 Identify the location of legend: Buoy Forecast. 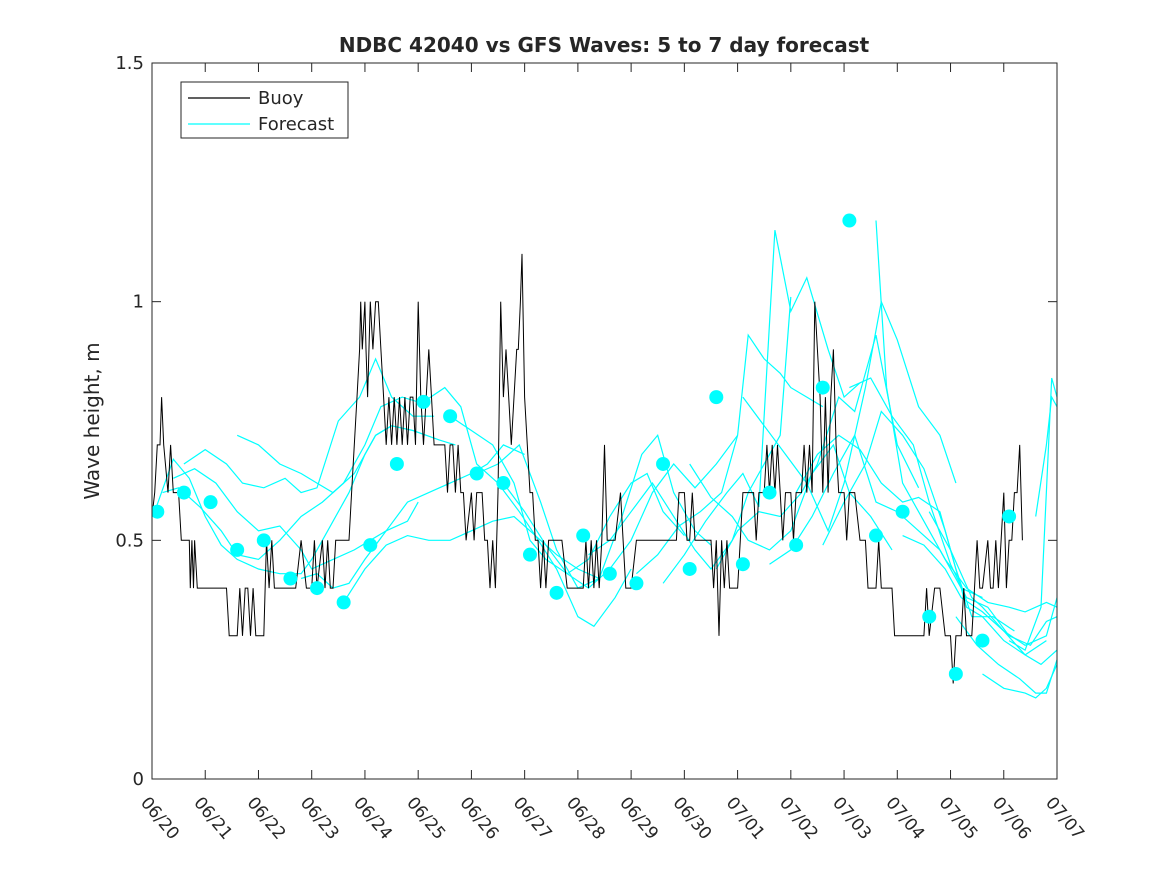
(264, 110).